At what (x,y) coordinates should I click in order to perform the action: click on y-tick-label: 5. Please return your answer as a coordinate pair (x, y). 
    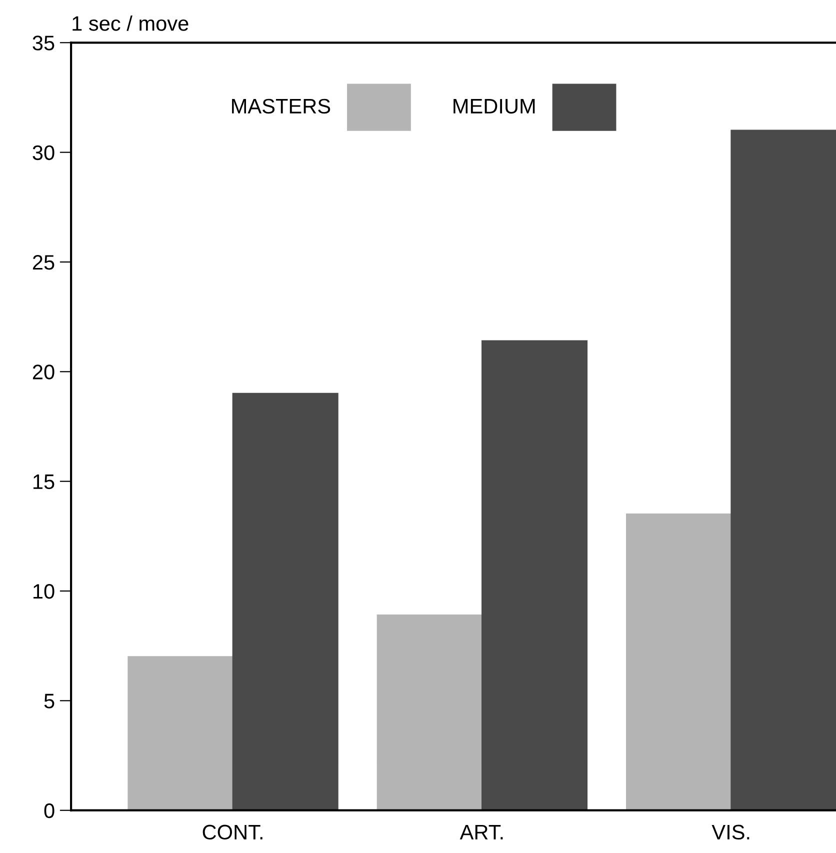
    Looking at the image, I should click on (49, 701).